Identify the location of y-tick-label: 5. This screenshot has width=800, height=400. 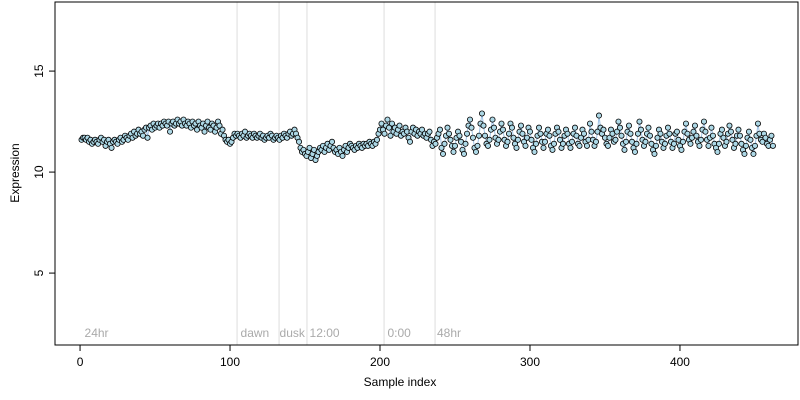
(39, 272).